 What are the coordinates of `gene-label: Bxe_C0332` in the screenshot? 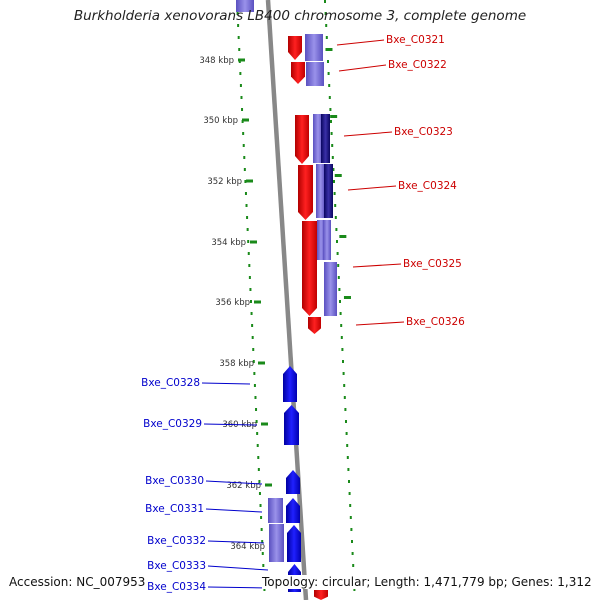 It's located at (176, 541).